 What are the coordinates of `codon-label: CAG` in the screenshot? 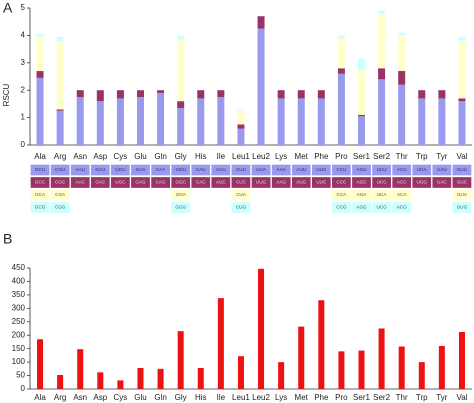 It's located at (161, 182).